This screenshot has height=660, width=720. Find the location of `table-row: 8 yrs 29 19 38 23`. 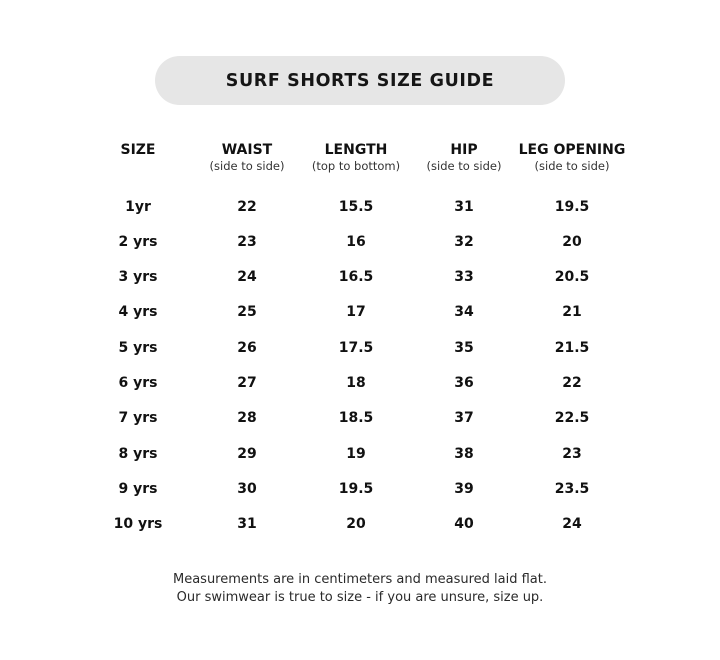

table-row: 8 yrs 29 19 38 23 is located at coordinates (360, 454).